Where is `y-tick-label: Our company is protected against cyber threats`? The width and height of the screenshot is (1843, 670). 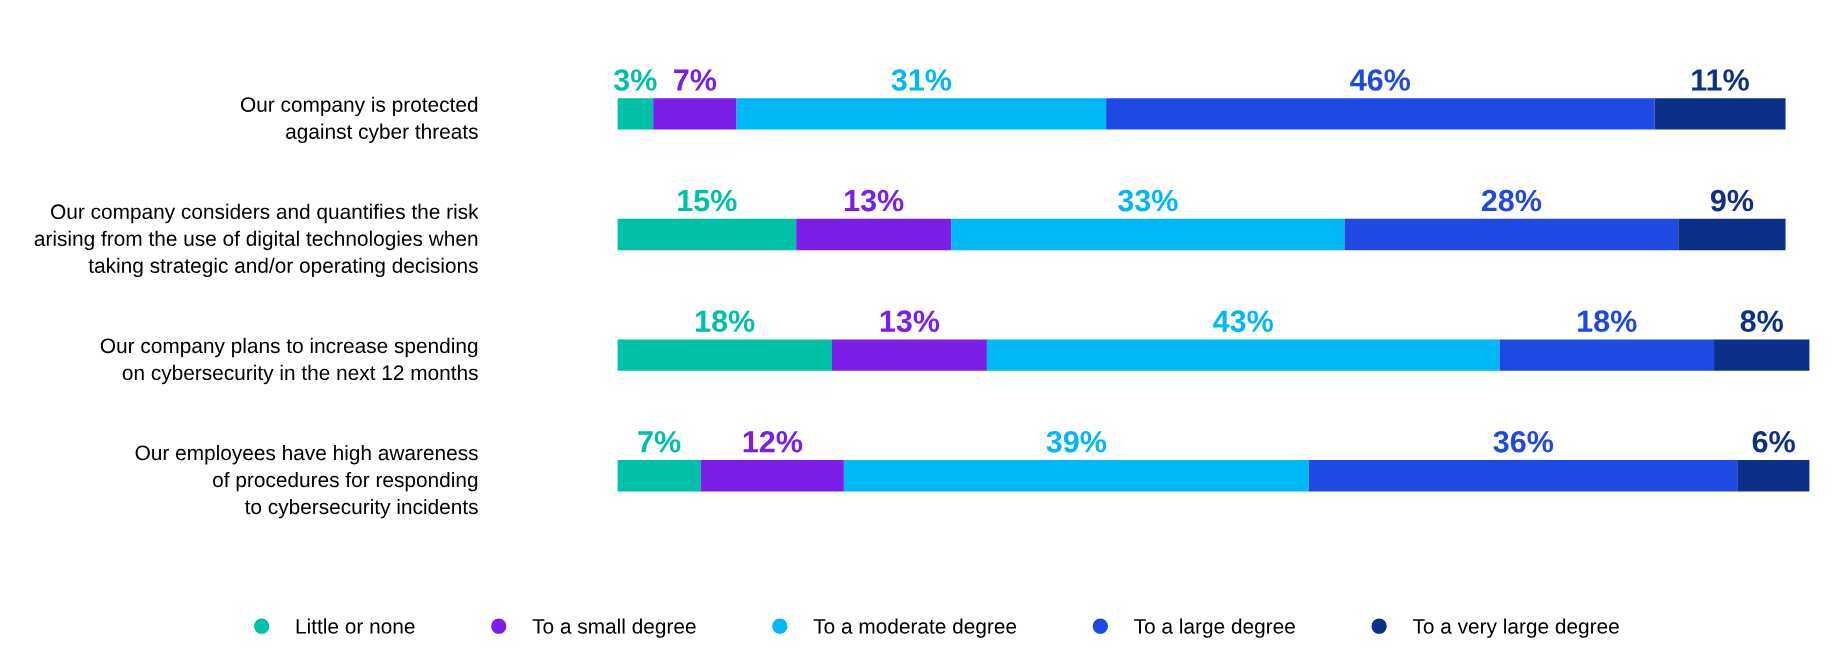 y-tick-label: Our company is protected against cyber threats is located at coordinates (359, 120).